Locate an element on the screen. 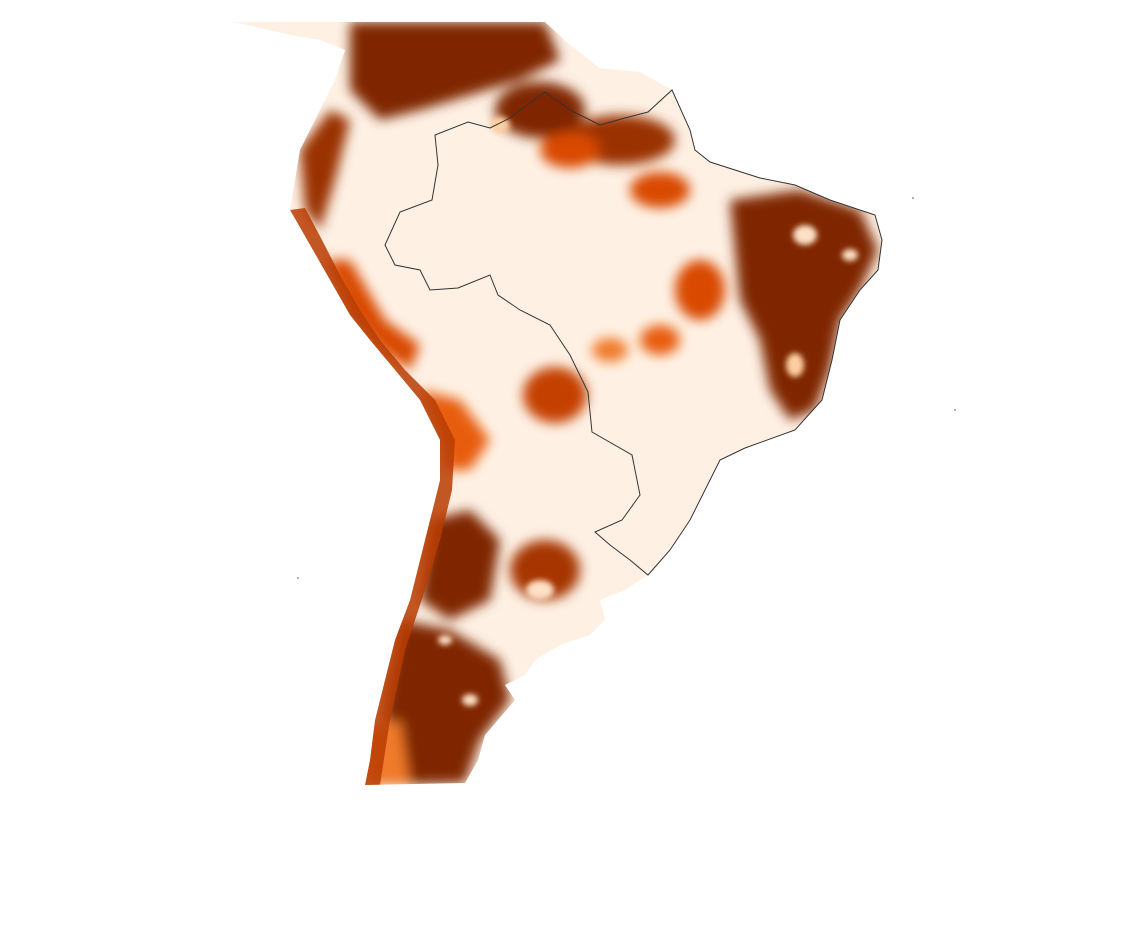 The image size is (1126, 936). patch-northeast-west is located at coordinates (700, 290).